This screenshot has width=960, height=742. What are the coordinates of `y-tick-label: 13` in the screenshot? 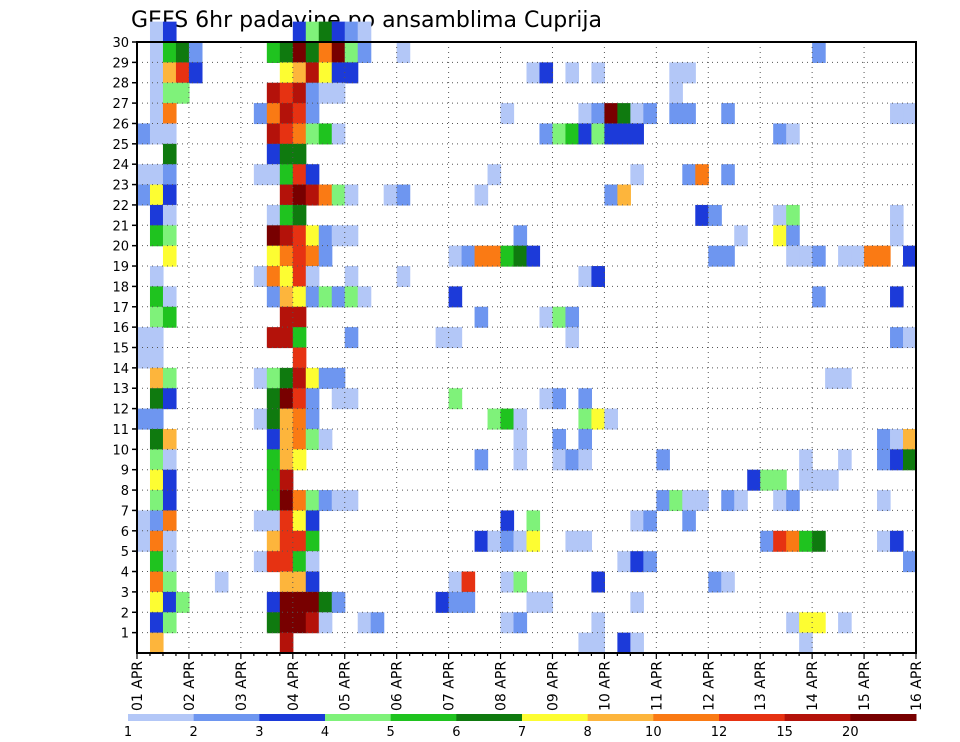 It's located at (120, 389).